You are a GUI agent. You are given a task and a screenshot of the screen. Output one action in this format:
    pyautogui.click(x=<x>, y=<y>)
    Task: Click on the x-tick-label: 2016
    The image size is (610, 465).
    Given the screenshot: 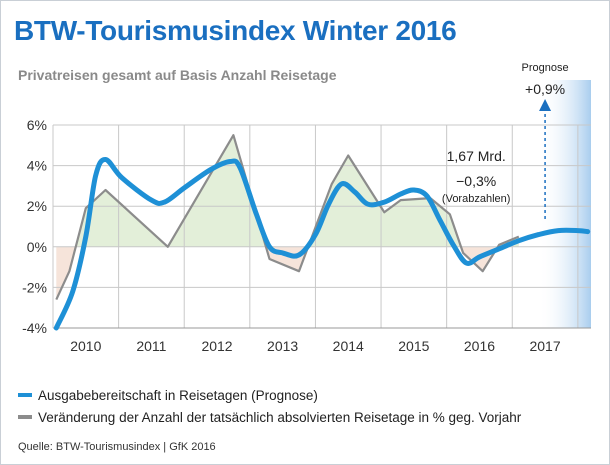 What is the action you would take?
    pyautogui.click(x=479, y=346)
    